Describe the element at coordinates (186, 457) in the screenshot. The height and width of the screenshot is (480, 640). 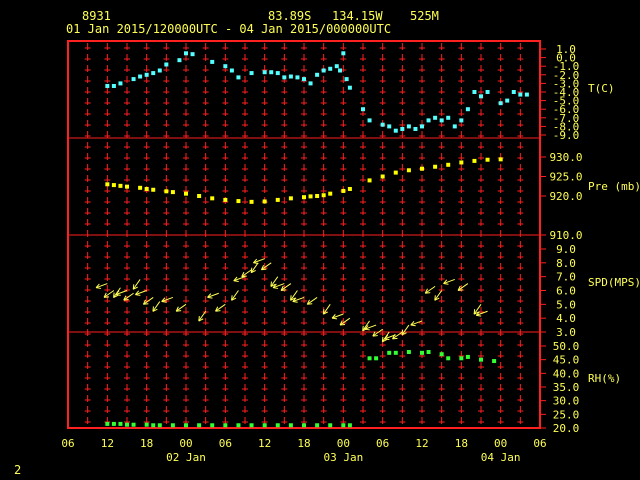
I see `x-day-label: 02 Jan` at that location.